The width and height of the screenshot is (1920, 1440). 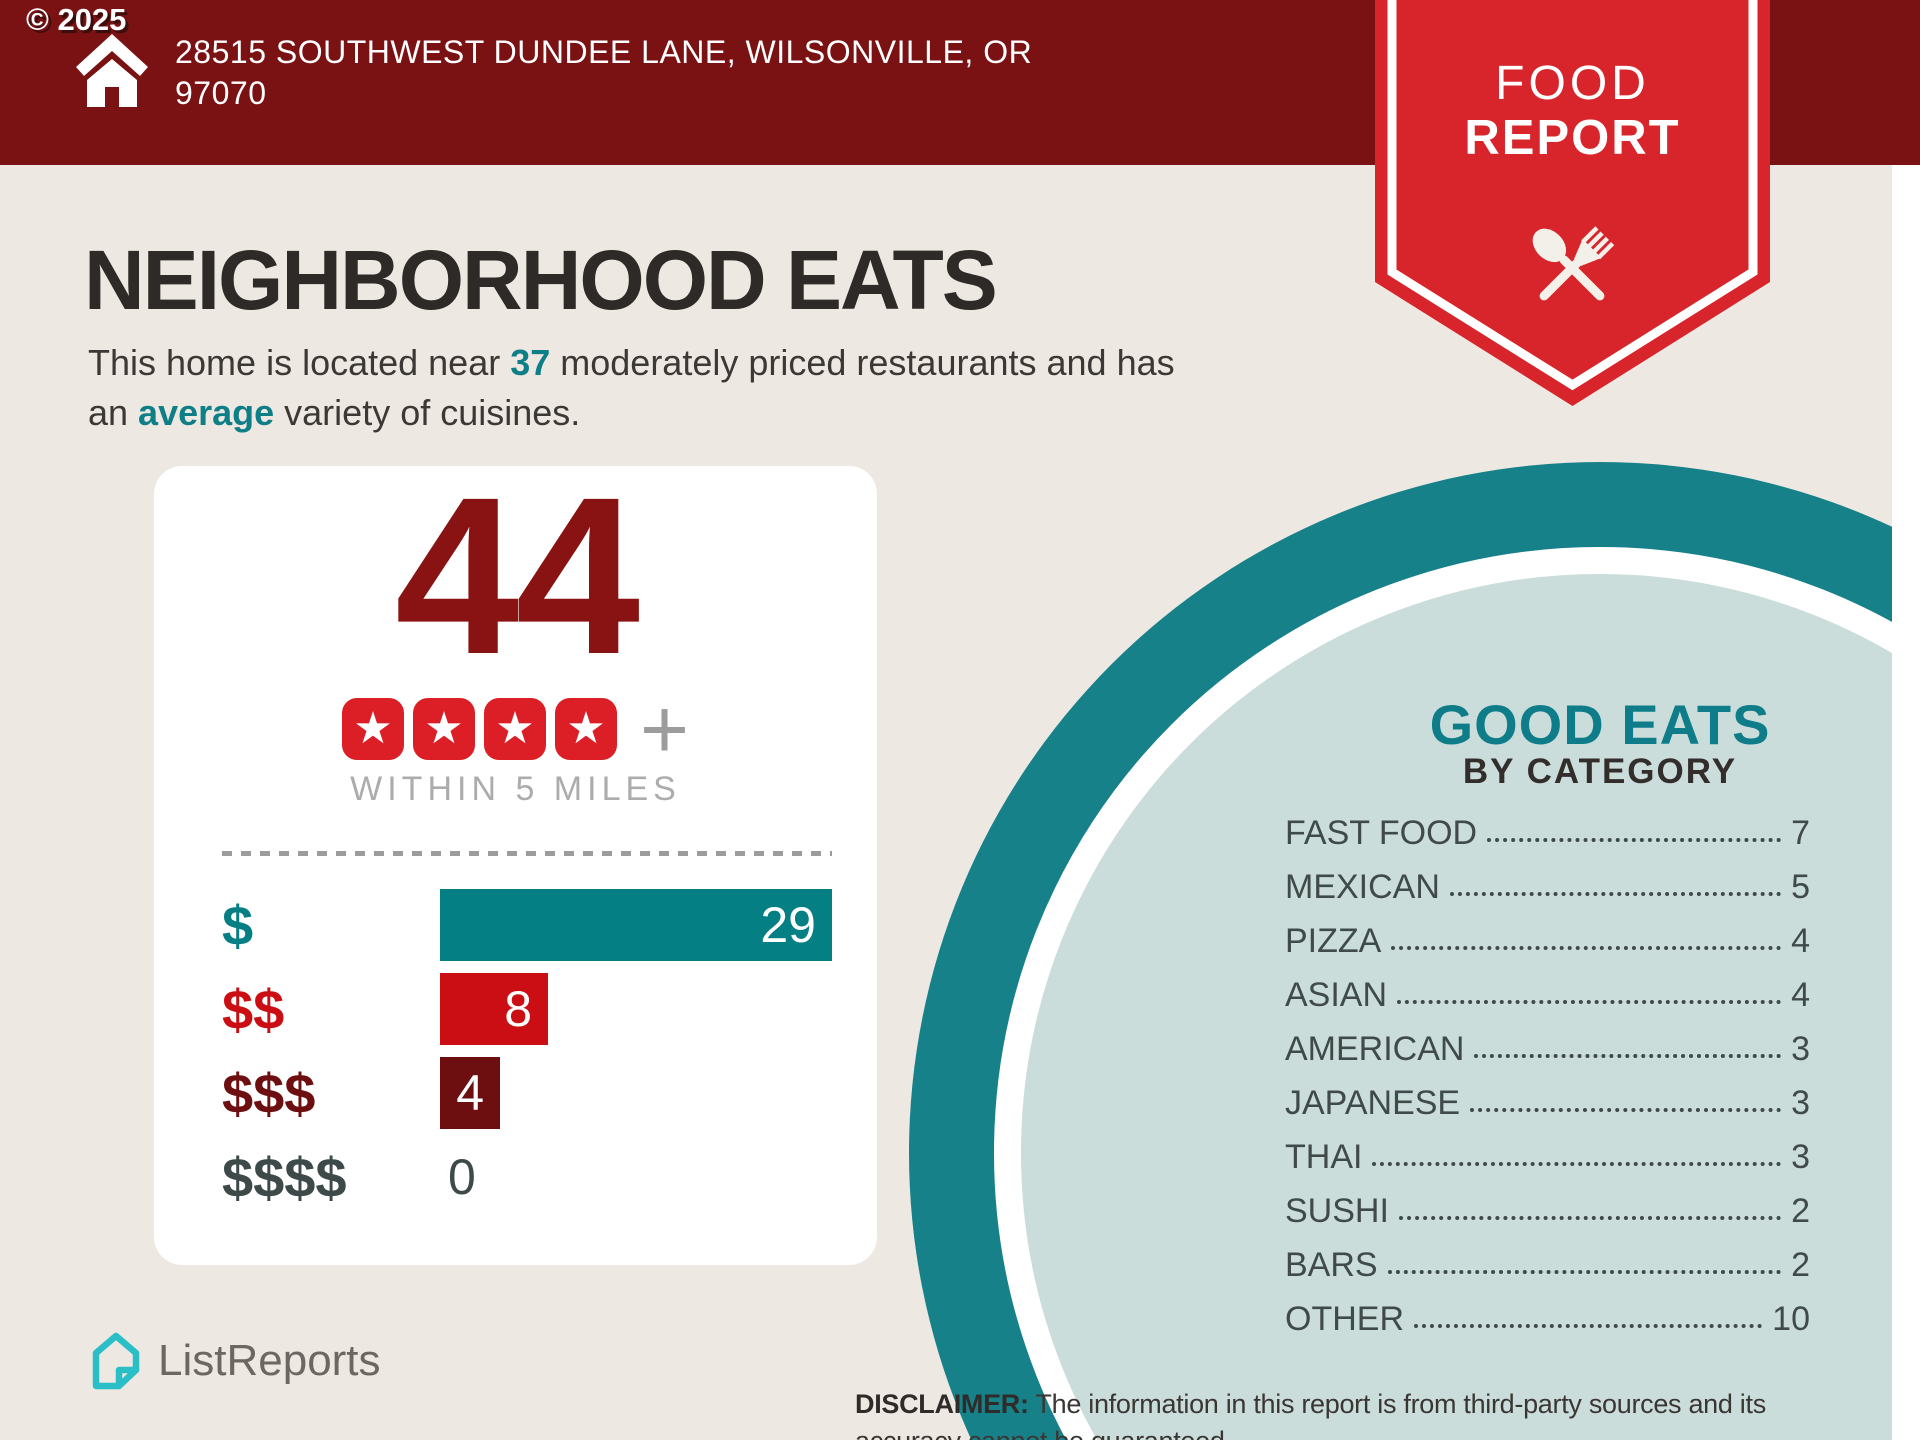 I want to click on page-title: NEIGHBORHOOD EATS, so click(x=541, y=280).